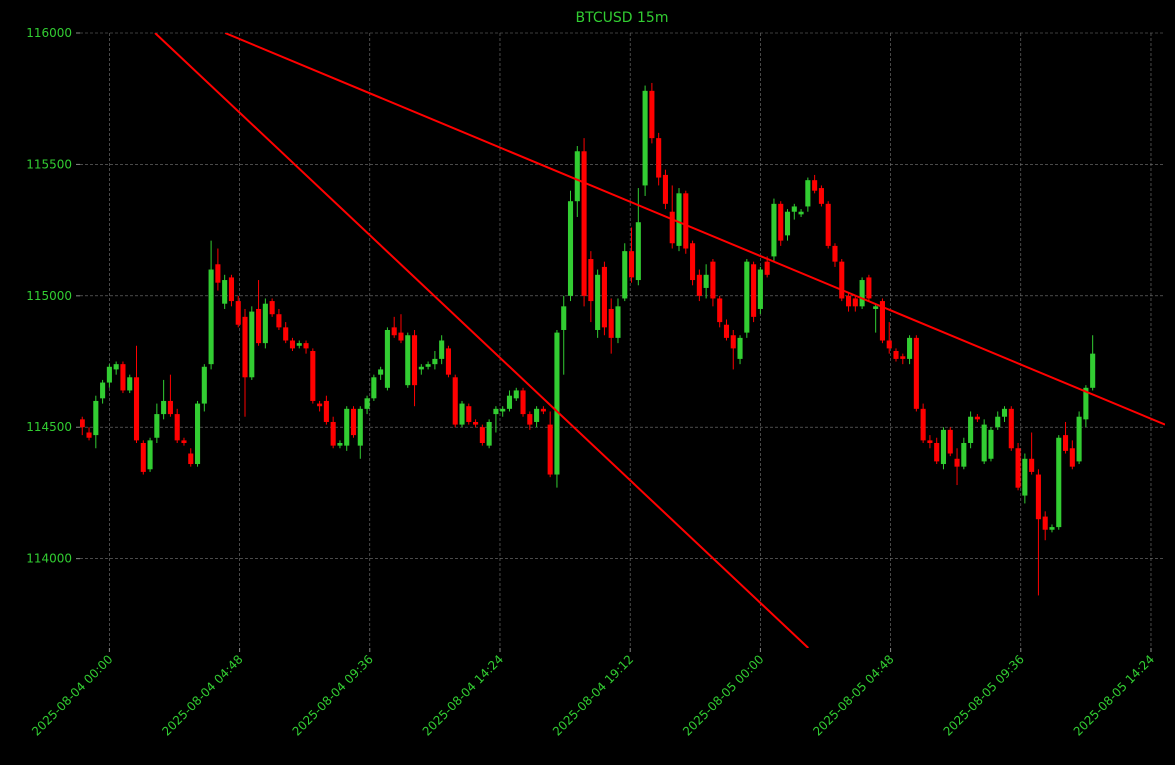 Image resolution: width=1175 pixels, height=765 pixels. Describe the element at coordinates (622, 18) in the screenshot. I see `chart-title: BTCUSD 15m` at that location.